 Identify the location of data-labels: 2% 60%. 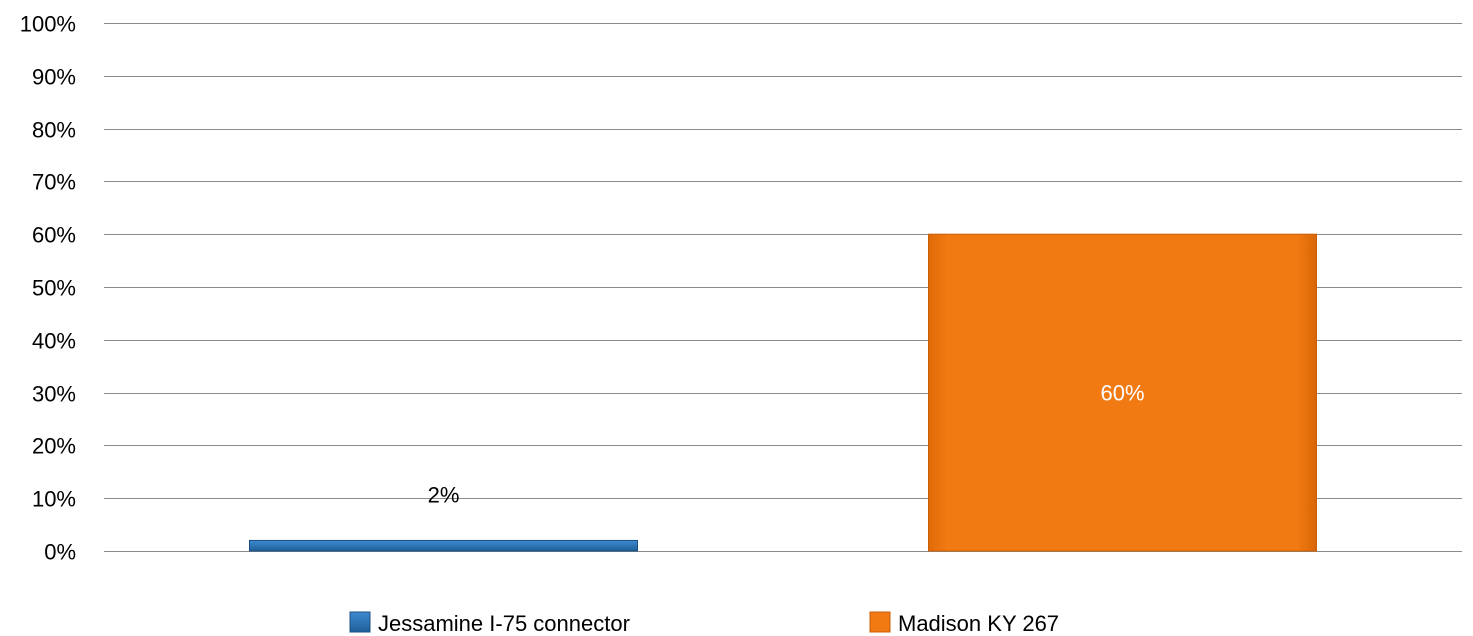
(786, 444).